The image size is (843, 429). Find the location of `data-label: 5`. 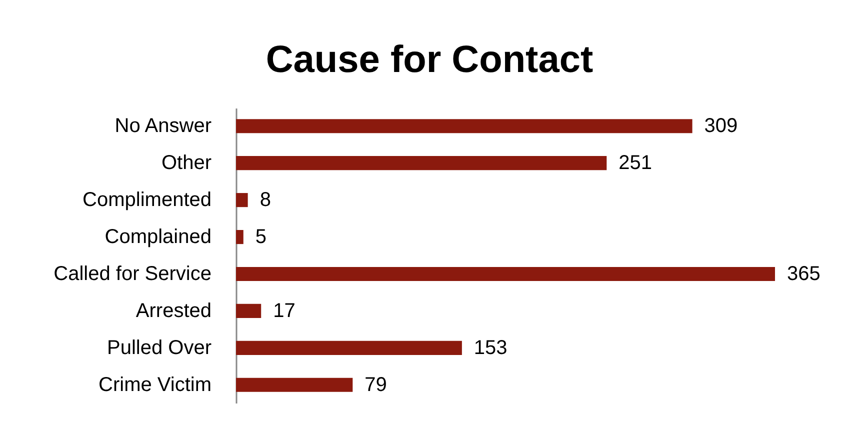

data-label: 5 is located at coordinates (261, 237).